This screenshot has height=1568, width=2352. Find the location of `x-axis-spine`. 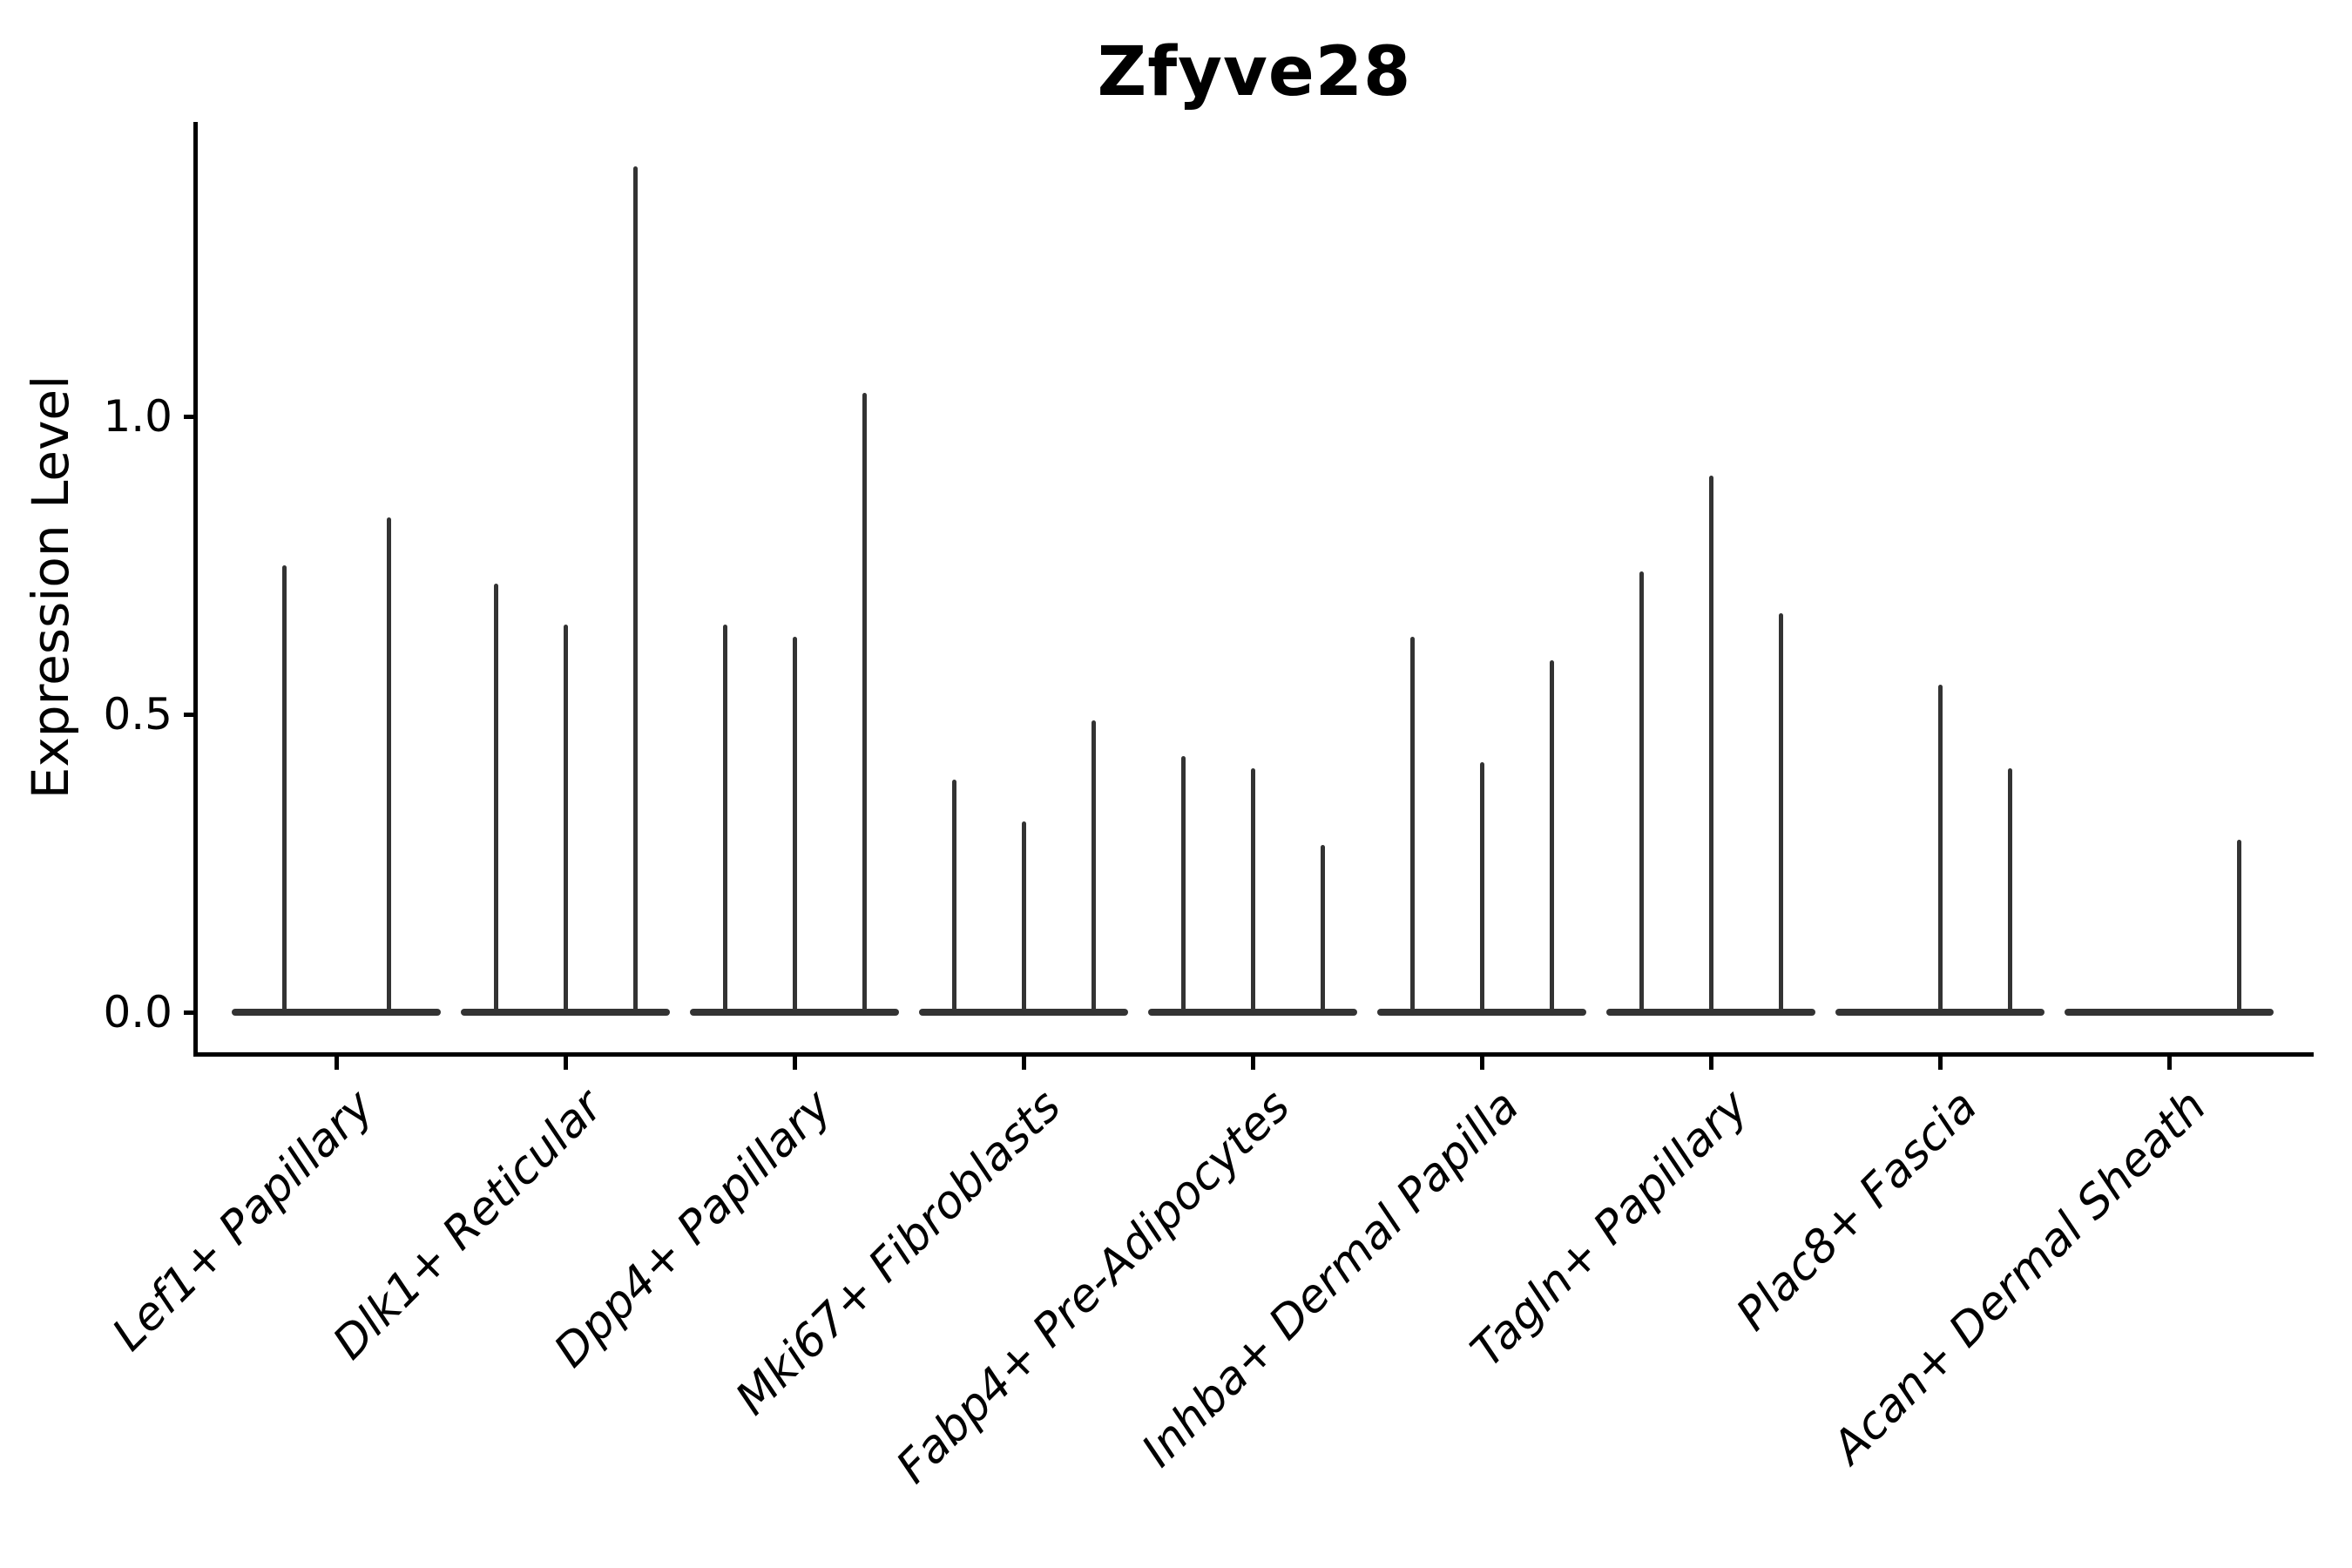

x-axis-spine is located at coordinates (1253, 1054).